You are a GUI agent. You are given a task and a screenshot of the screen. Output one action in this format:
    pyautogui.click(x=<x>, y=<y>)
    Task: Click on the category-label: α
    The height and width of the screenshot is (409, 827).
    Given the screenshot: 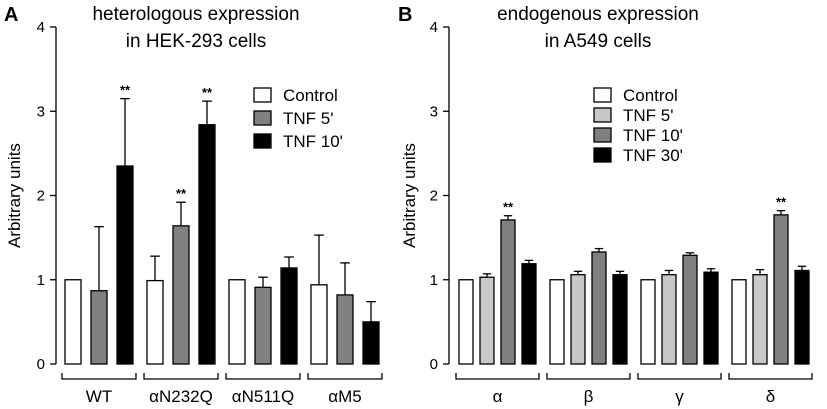 What is the action you would take?
    pyautogui.click(x=498, y=396)
    